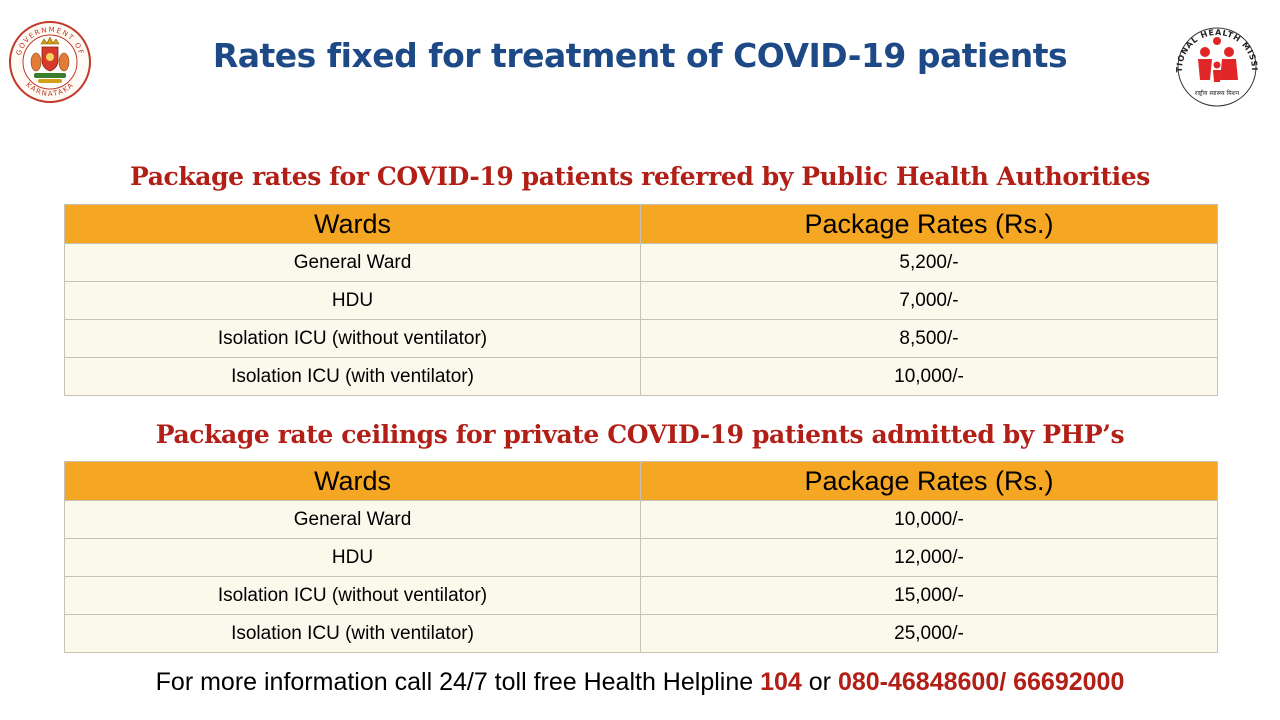 The width and height of the screenshot is (1280, 720). Describe the element at coordinates (929, 300) in the screenshot. I see `rate-cell: 7,000/-` at that location.